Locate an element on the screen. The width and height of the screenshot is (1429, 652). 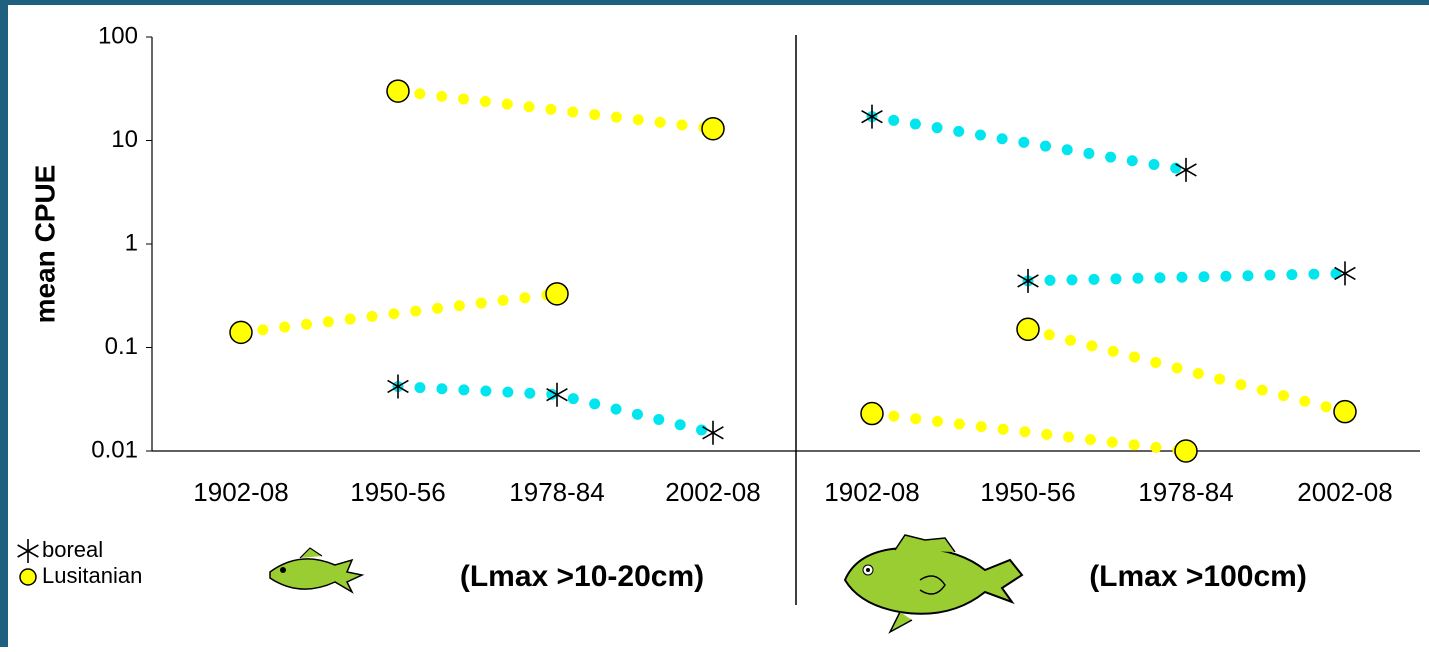
panel-label: (Lmax >10-20cm) is located at coordinates (582, 576).